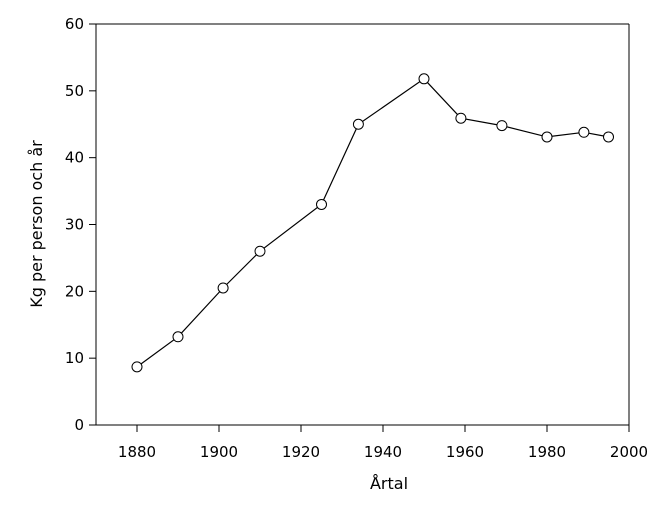  I want to click on y-tick-label: 40, so click(74, 158).